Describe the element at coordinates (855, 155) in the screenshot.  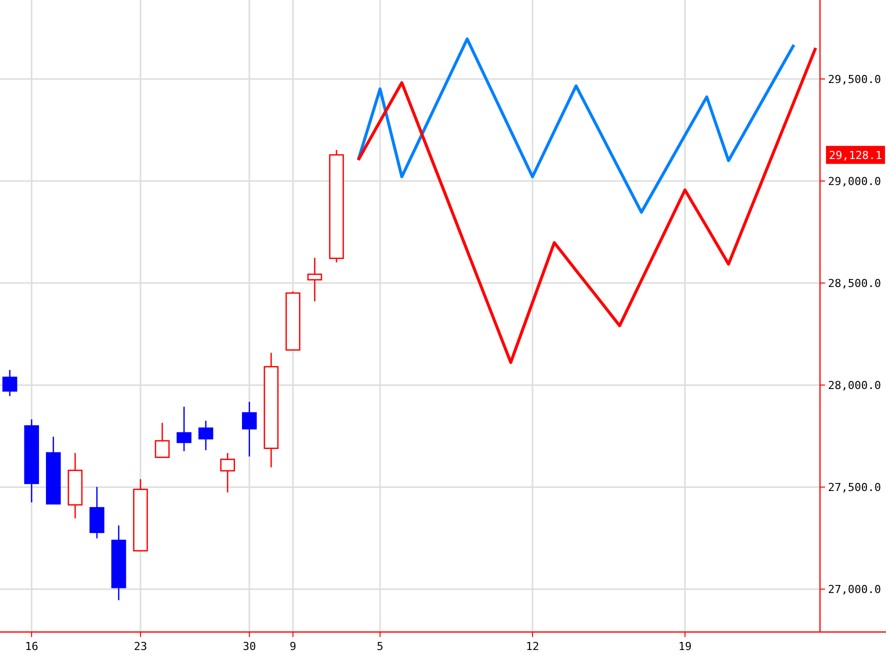
I see `text: 29,128.1` at that location.